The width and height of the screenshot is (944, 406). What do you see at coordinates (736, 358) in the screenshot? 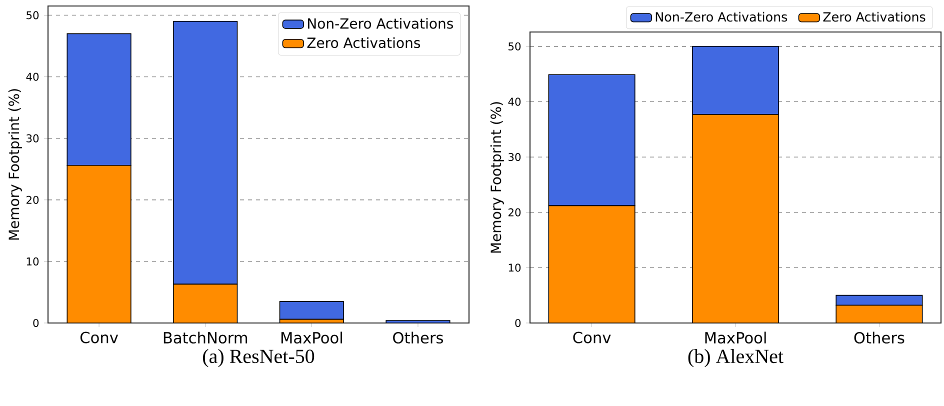
I see `text: (b) AlexNet` at bounding box center [736, 358].